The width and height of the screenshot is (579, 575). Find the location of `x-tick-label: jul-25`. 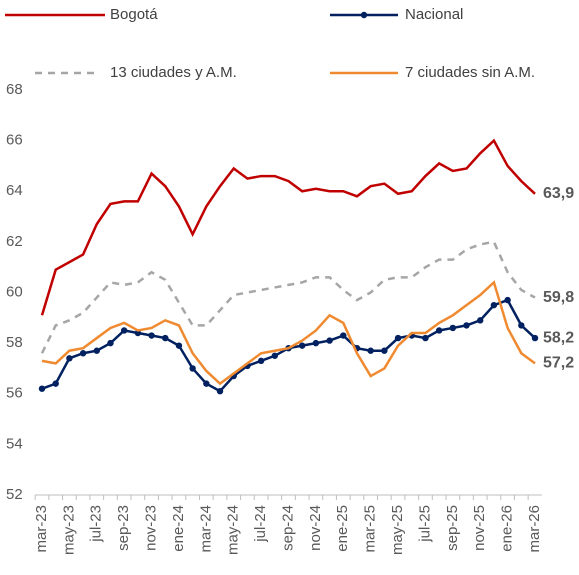

x-tick-label: jul-25 is located at coordinates (424, 524).